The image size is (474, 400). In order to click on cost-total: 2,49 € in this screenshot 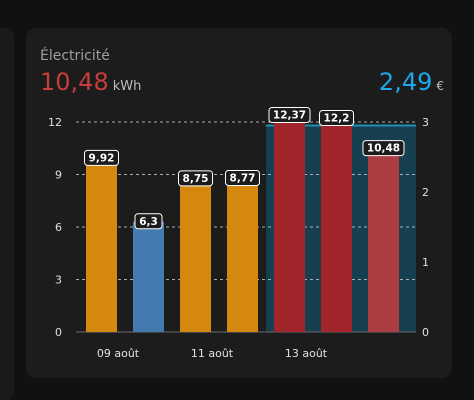, I will do `click(411, 84)`.